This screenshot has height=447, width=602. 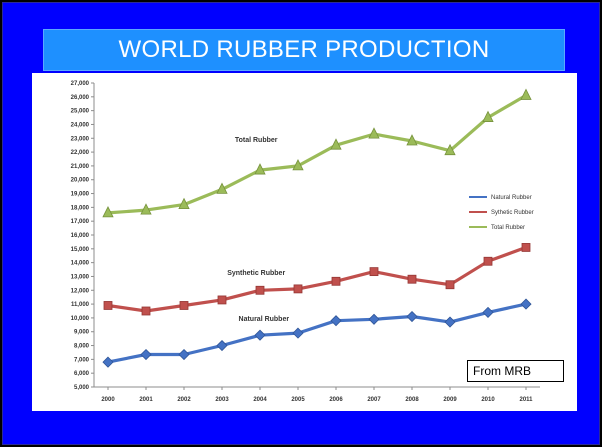 I want to click on y-tick-label: 5,000, so click(x=82, y=388).